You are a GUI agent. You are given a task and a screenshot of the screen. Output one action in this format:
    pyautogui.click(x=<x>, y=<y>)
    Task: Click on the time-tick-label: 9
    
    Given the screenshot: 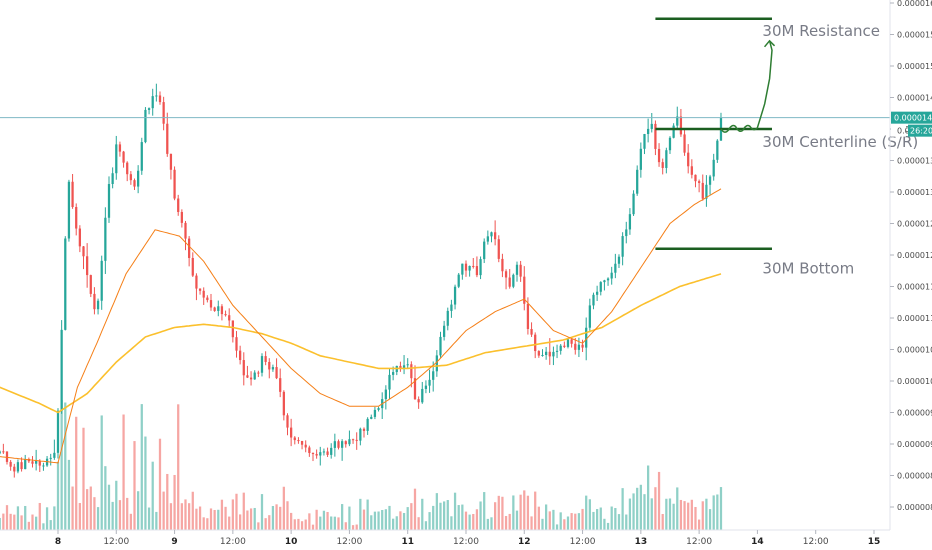 What is the action you would take?
    pyautogui.click(x=174, y=542)
    